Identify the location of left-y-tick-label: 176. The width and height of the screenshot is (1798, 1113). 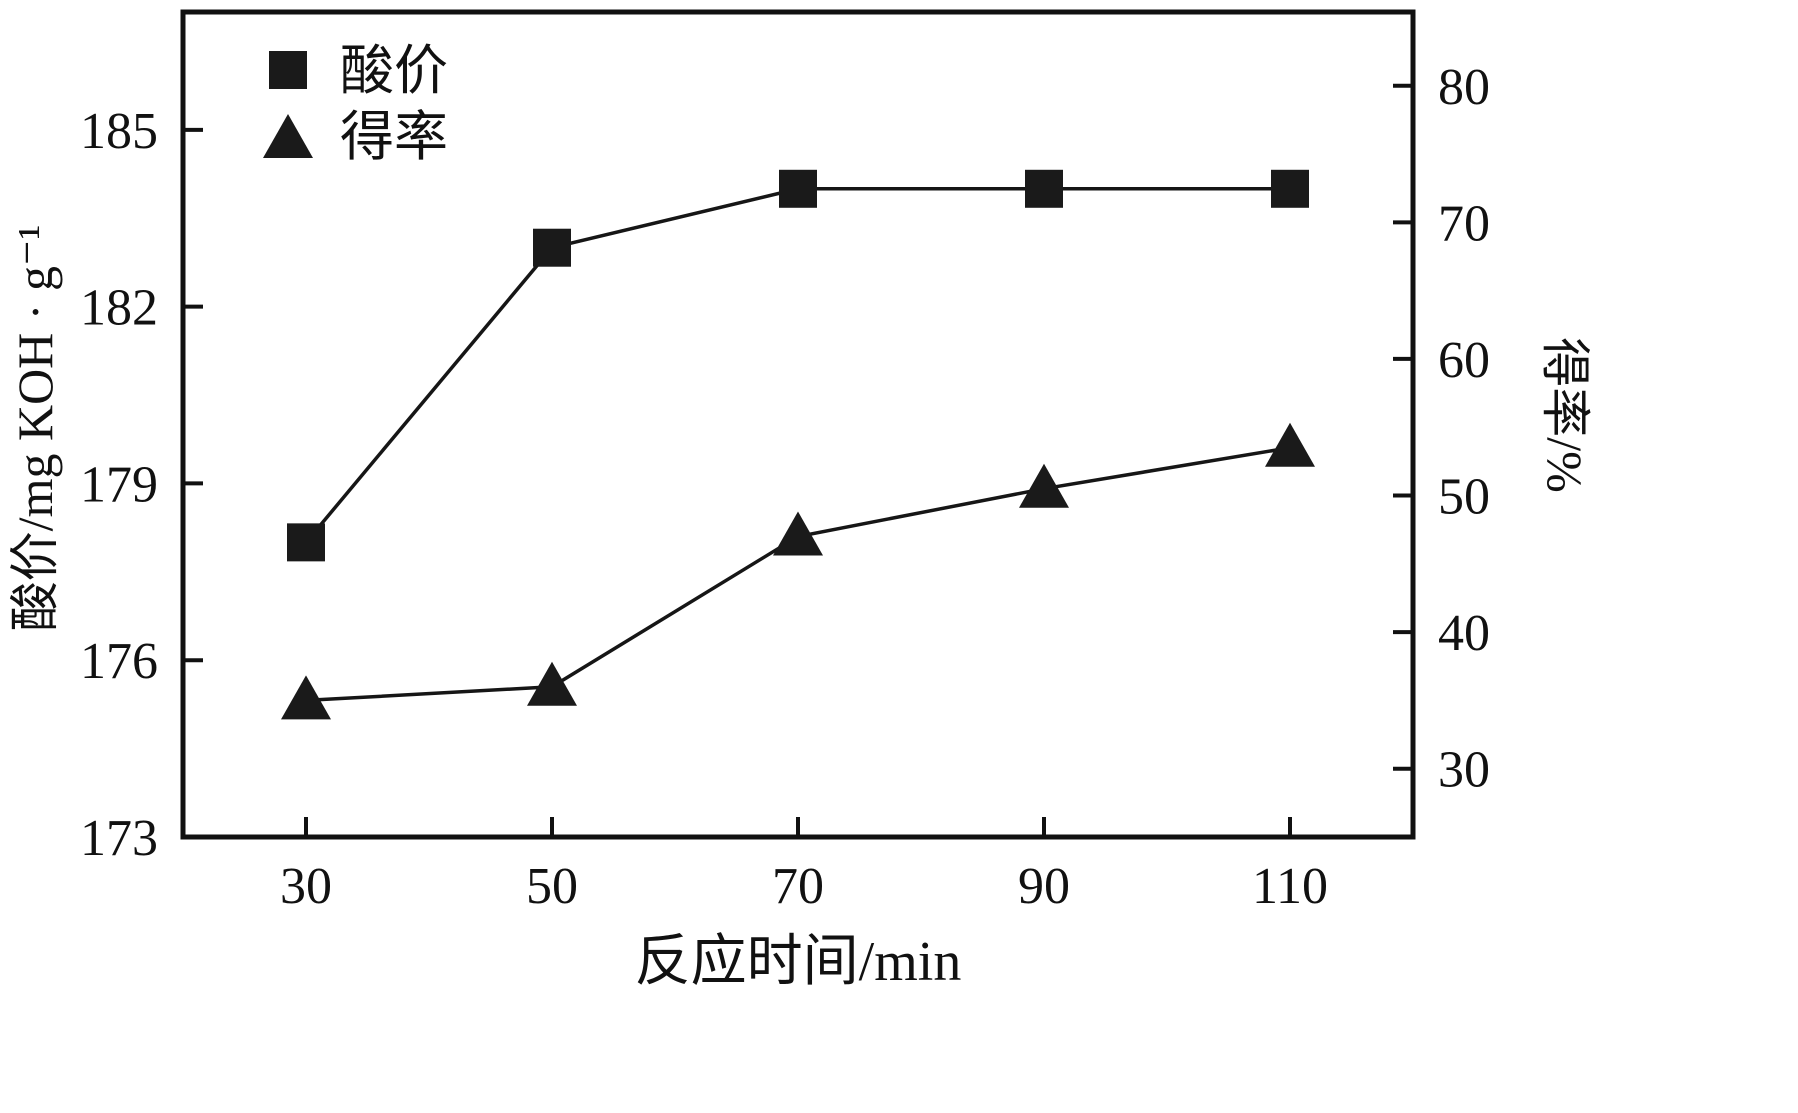
(119, 661).